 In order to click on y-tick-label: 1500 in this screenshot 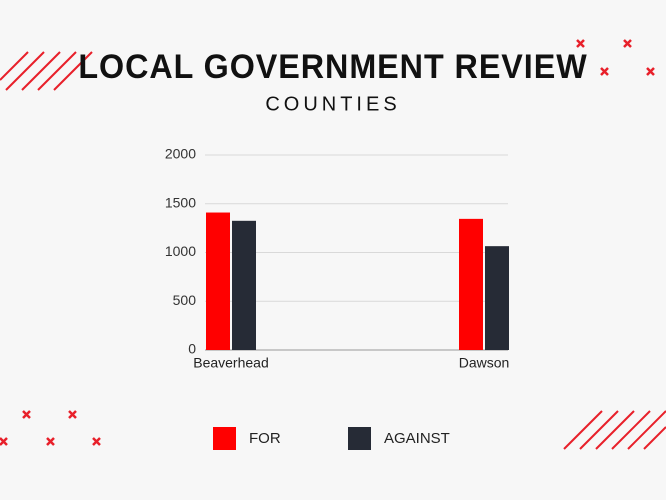, I will do `click(180, 202)`.